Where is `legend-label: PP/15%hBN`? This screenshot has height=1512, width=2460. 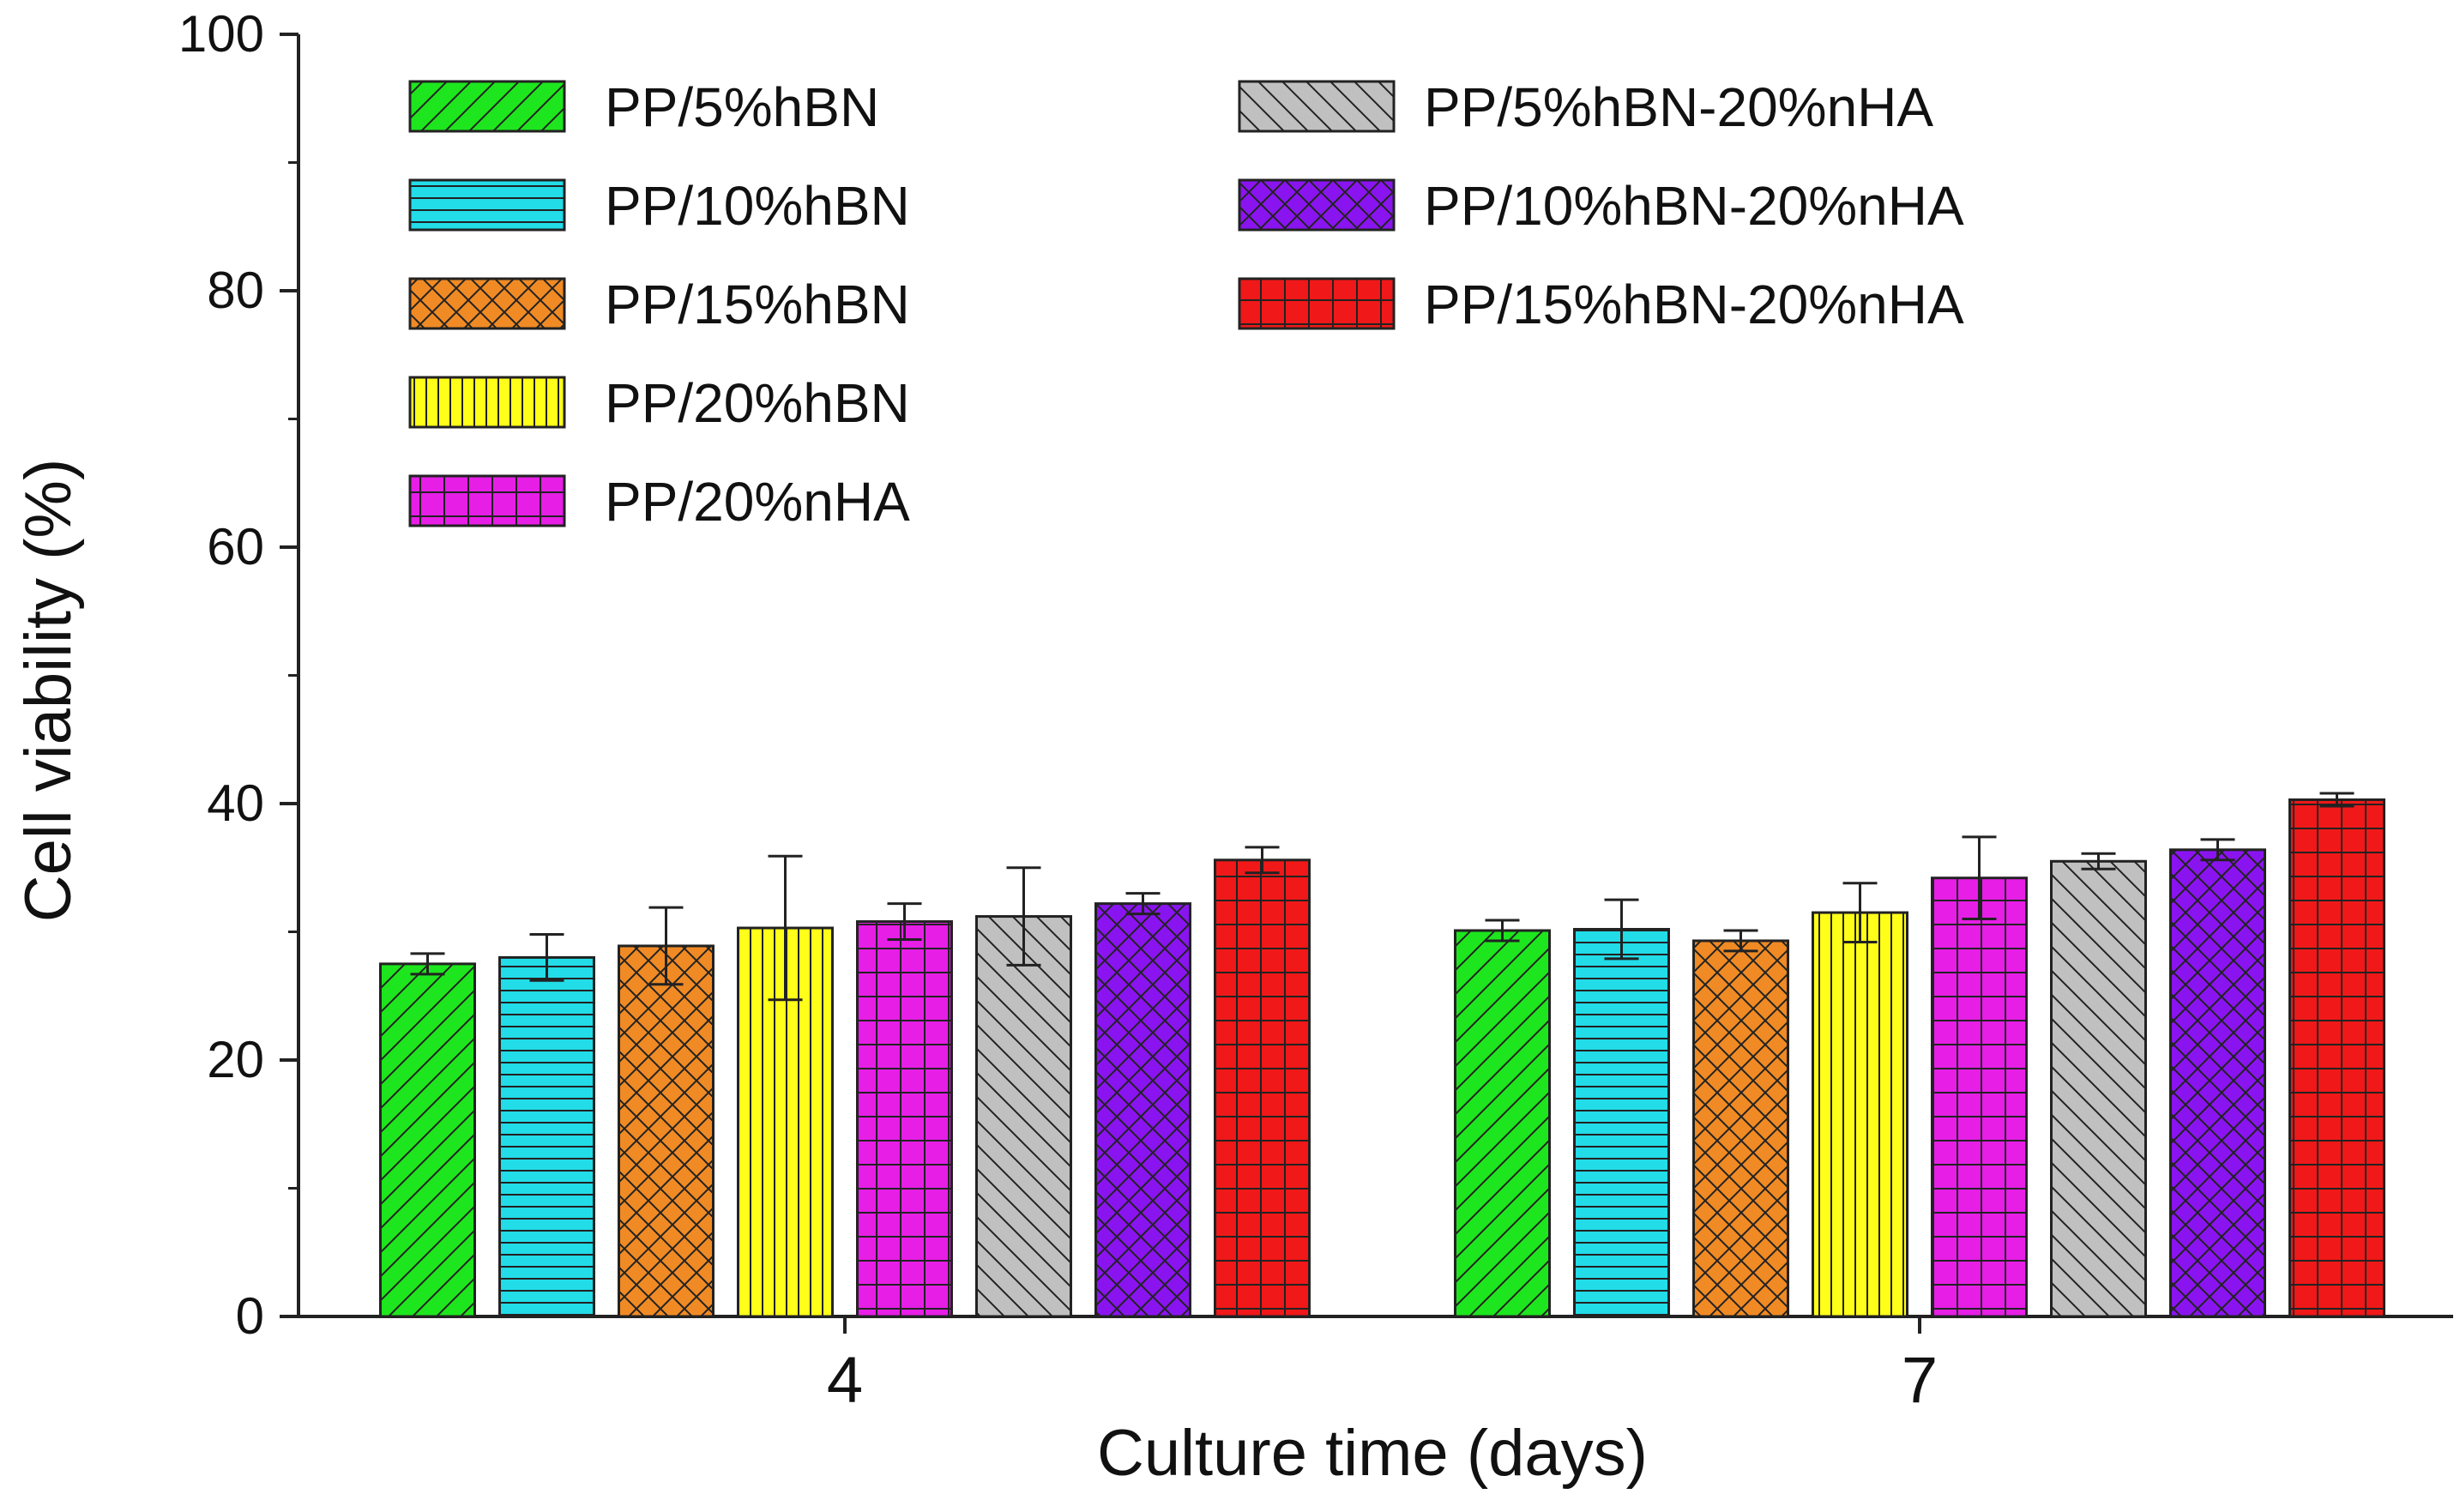 legend-label: PP/15%hBN is located at coordinates (757, 304).